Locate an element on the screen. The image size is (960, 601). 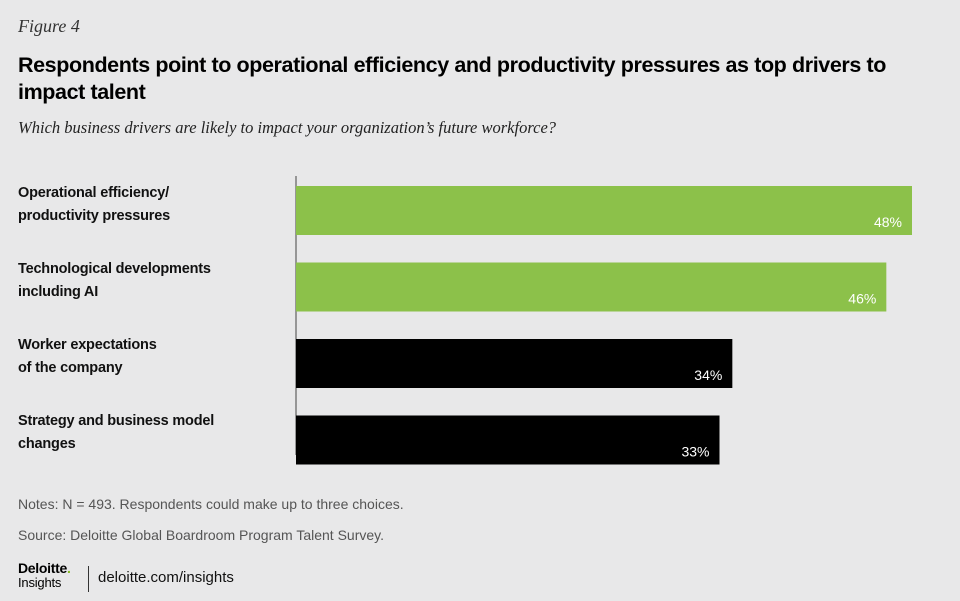
deloitte-insights-logo: Deloitte. Insights is located at coordinates (53, 575).